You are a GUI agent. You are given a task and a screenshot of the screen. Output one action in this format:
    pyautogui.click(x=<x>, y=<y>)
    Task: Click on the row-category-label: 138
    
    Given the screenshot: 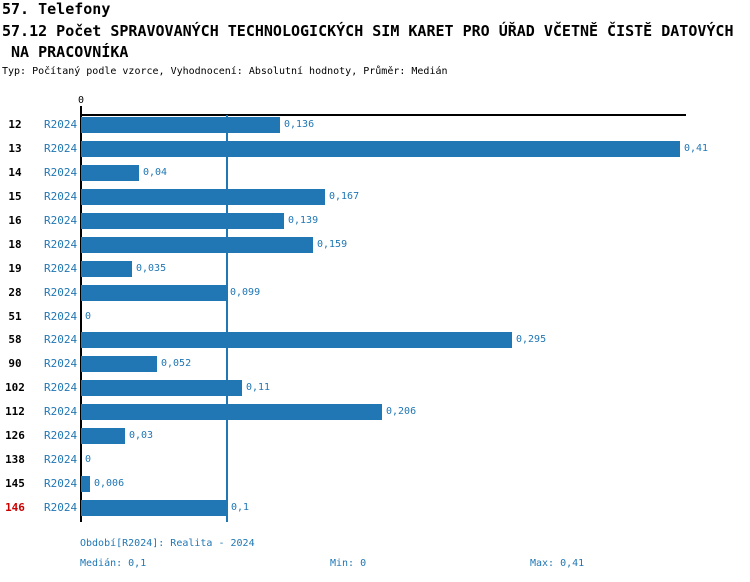 What is the action you would take?
    pyautogui.click(x=15, y=460)
    